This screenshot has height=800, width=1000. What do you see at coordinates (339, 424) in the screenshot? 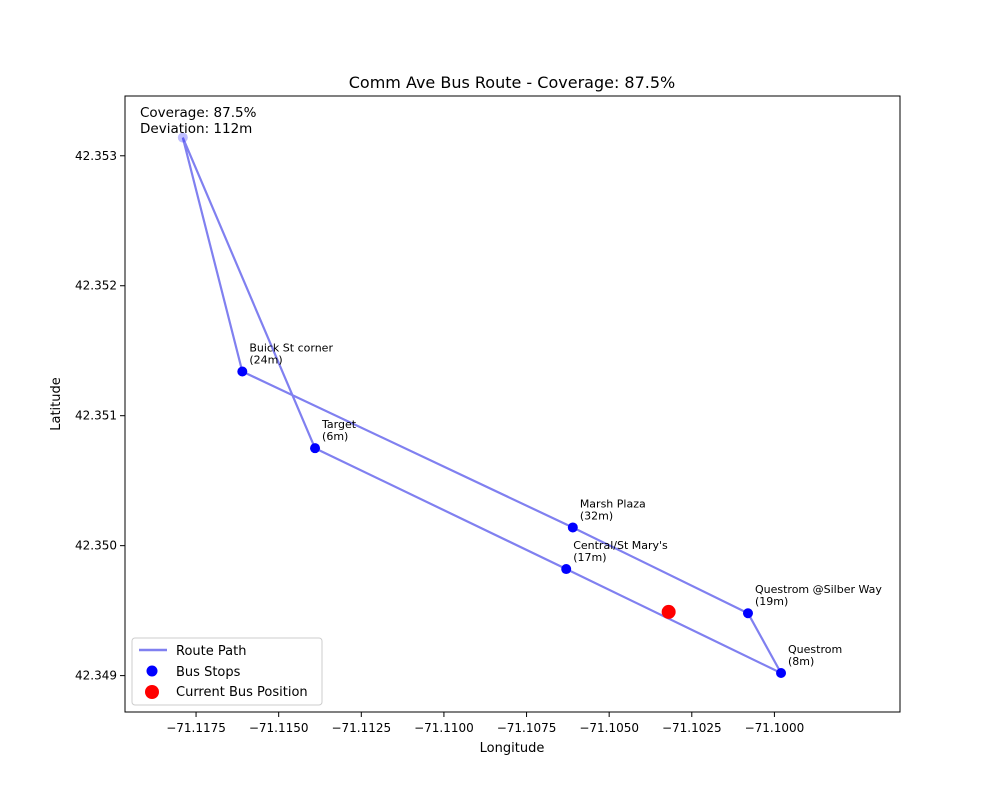
I see `stop-name-label: Target` at bounding box center [339, 424].